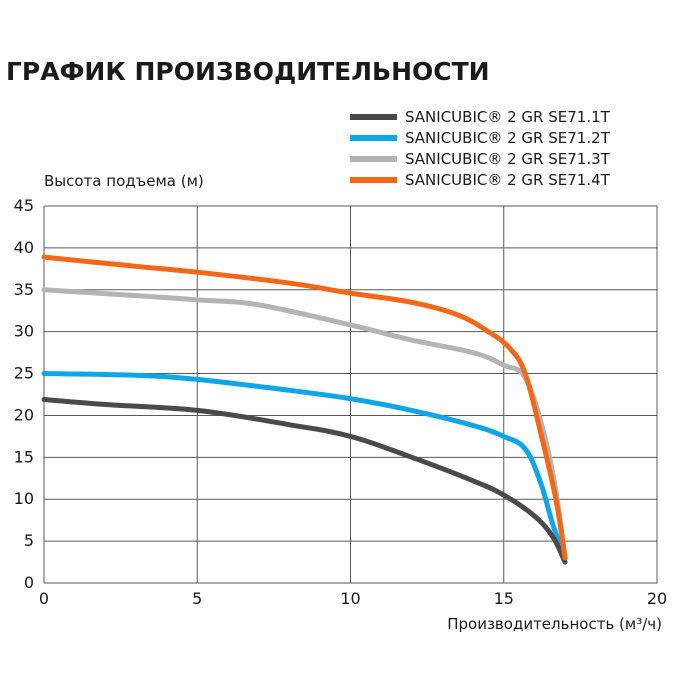 The width and height of the screenshot is (700, 700). What do you see at coordinates (248, 71) in the screenshot?
I see `chart-title: ГРАФИК ПРОИЗВОДИТЕЛЬНОСТИ` at bounding box center [248, 71].